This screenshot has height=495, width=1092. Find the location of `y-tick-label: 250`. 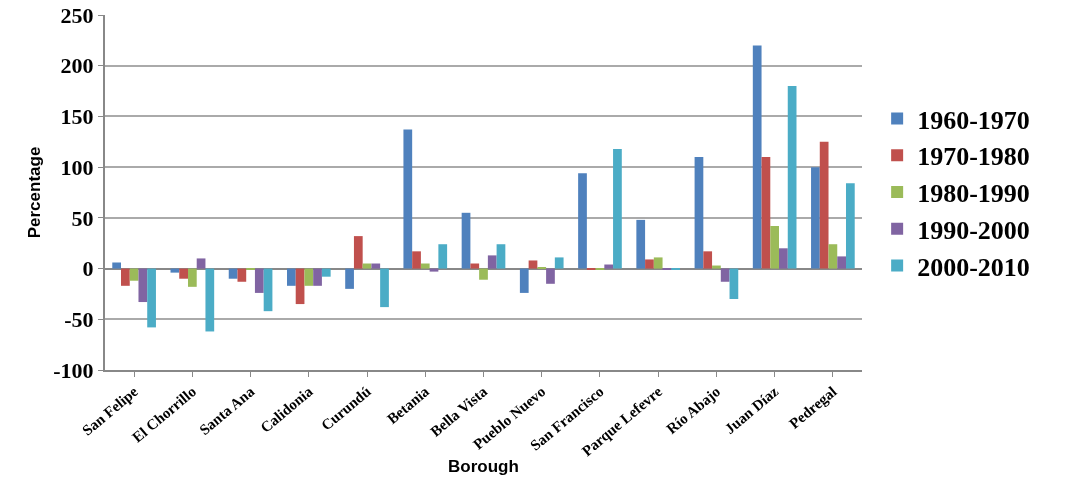

y-tick-label: 250 is located at coordinates (77, 15).